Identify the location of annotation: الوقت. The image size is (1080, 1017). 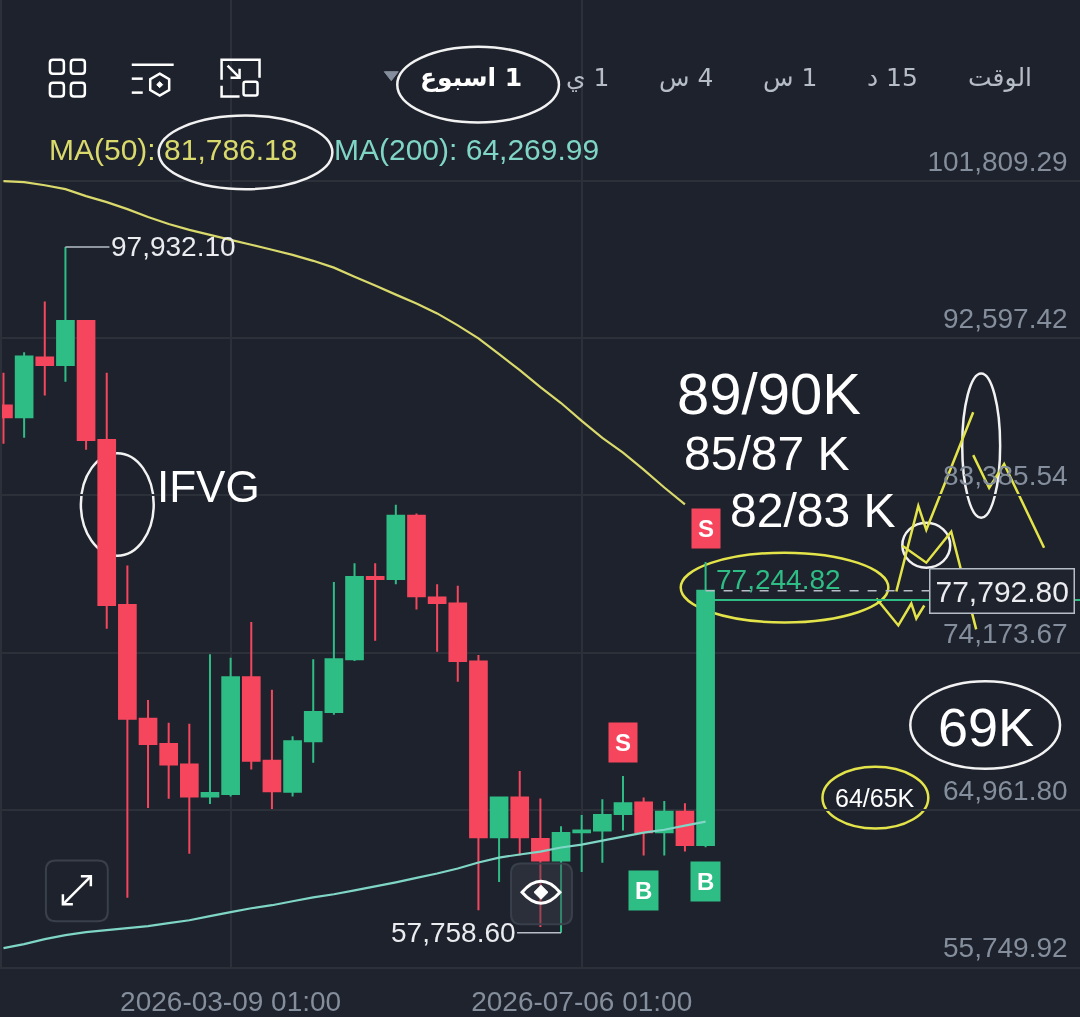
(1000, 77).